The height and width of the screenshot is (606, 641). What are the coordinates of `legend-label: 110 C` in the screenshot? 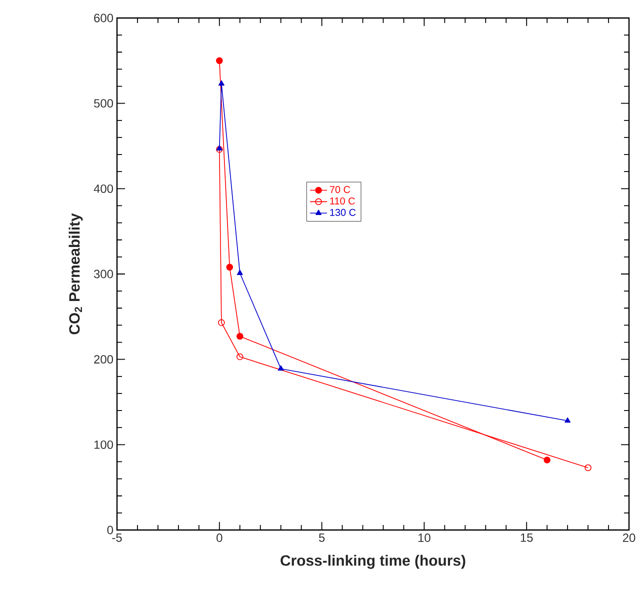 It's located at (342, 201).